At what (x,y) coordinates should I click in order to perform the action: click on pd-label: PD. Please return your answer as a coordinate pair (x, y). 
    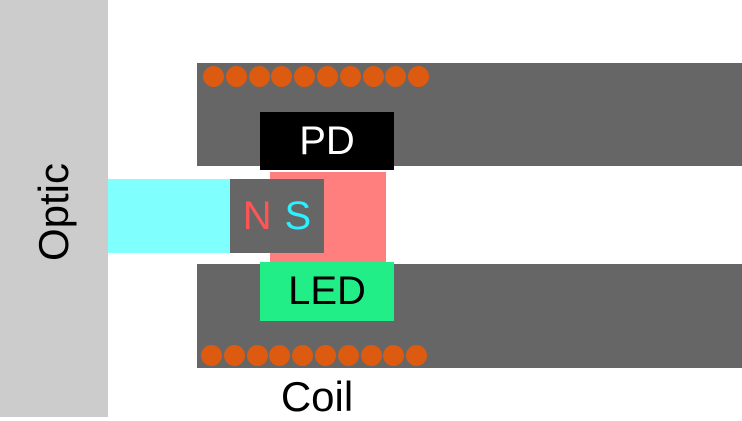
    Looking at the image, I should click on (327, 140).